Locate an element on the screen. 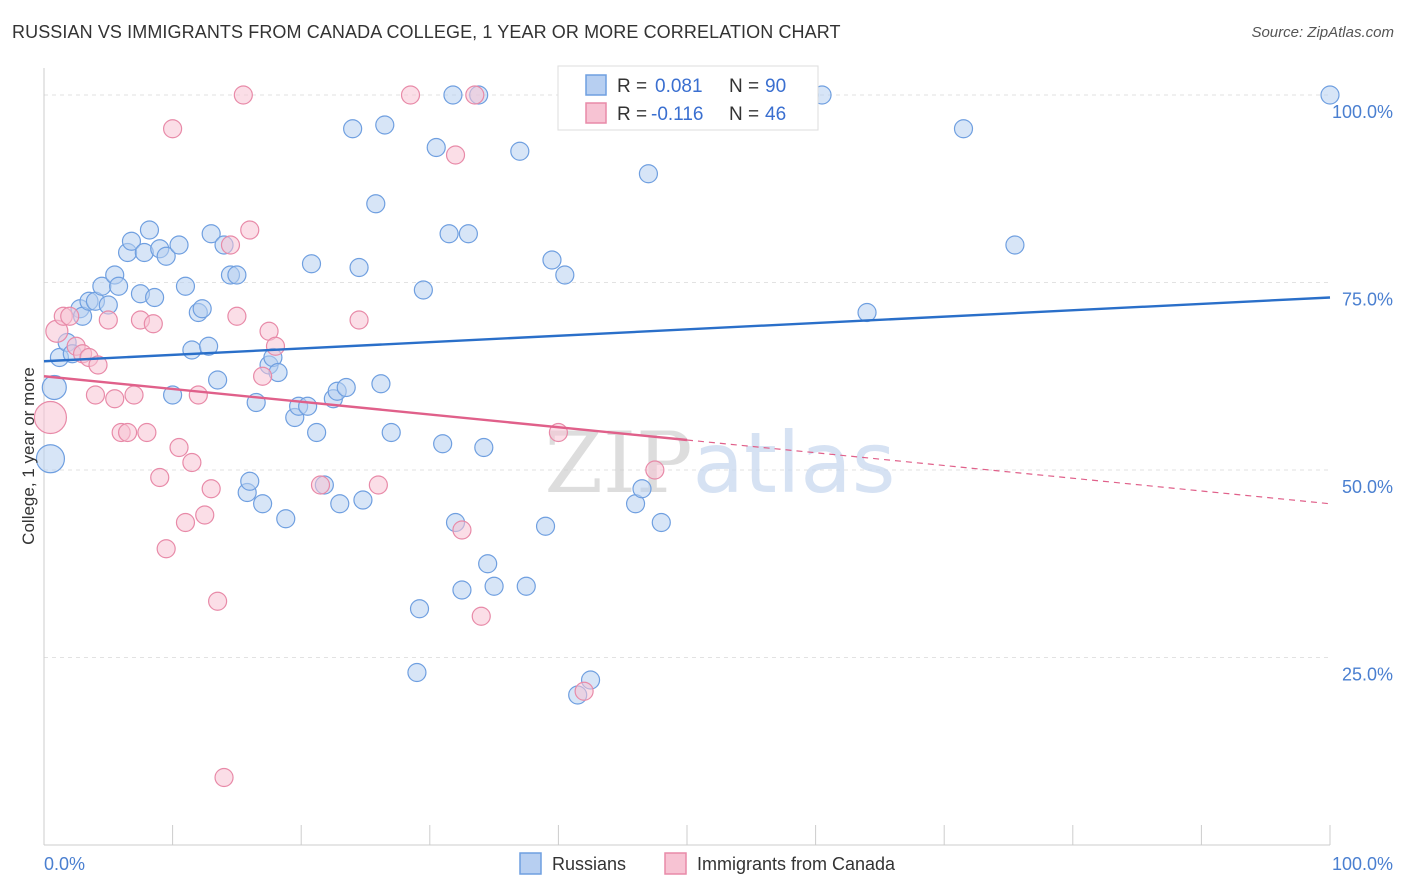 This screenshot has height=892, width=1406. legend-bottom-label-immigrants: Immigrants from Canada is located at coordinates (796, 864).